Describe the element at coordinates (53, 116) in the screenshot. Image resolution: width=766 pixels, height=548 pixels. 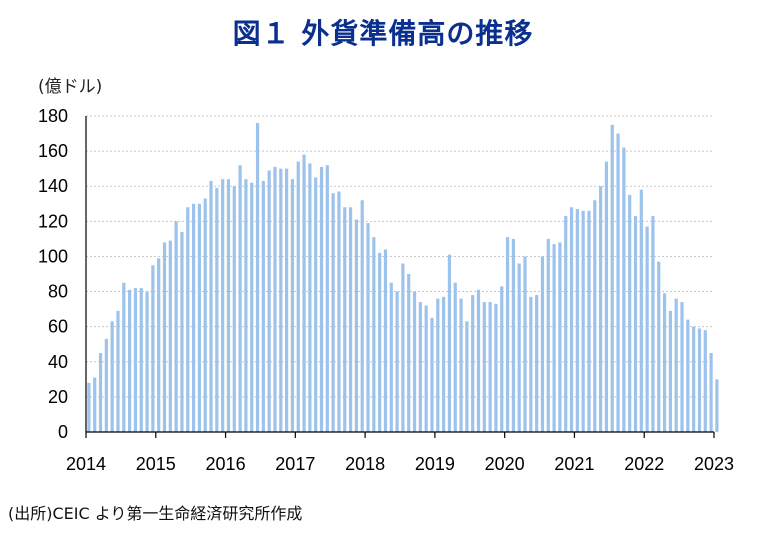
I see `y-tick-label: 180` at that location.